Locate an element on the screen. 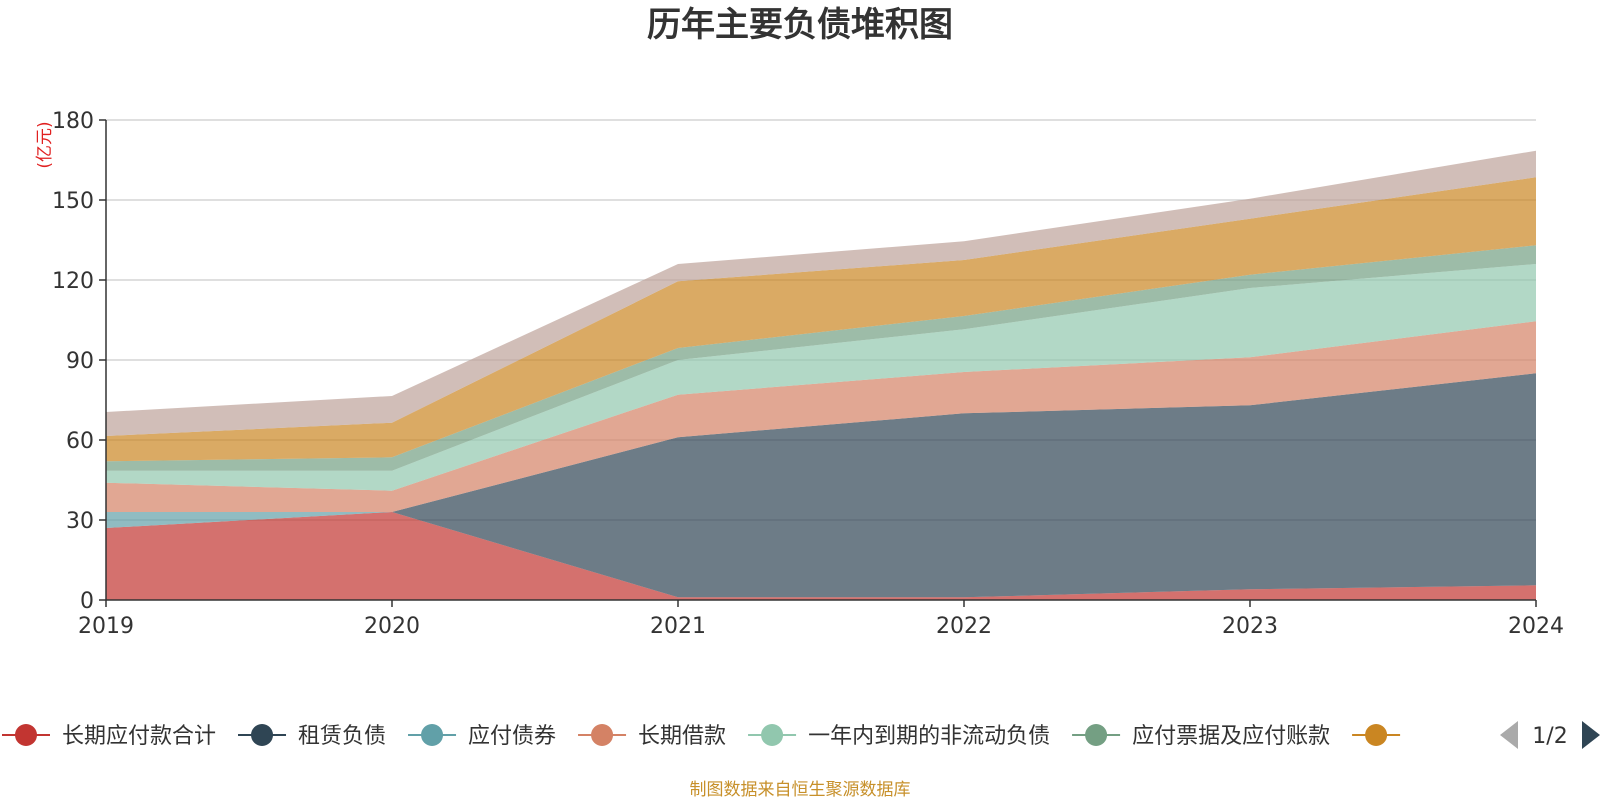  legend-item-2: 应付债券 is located at coordinates (482, 736).